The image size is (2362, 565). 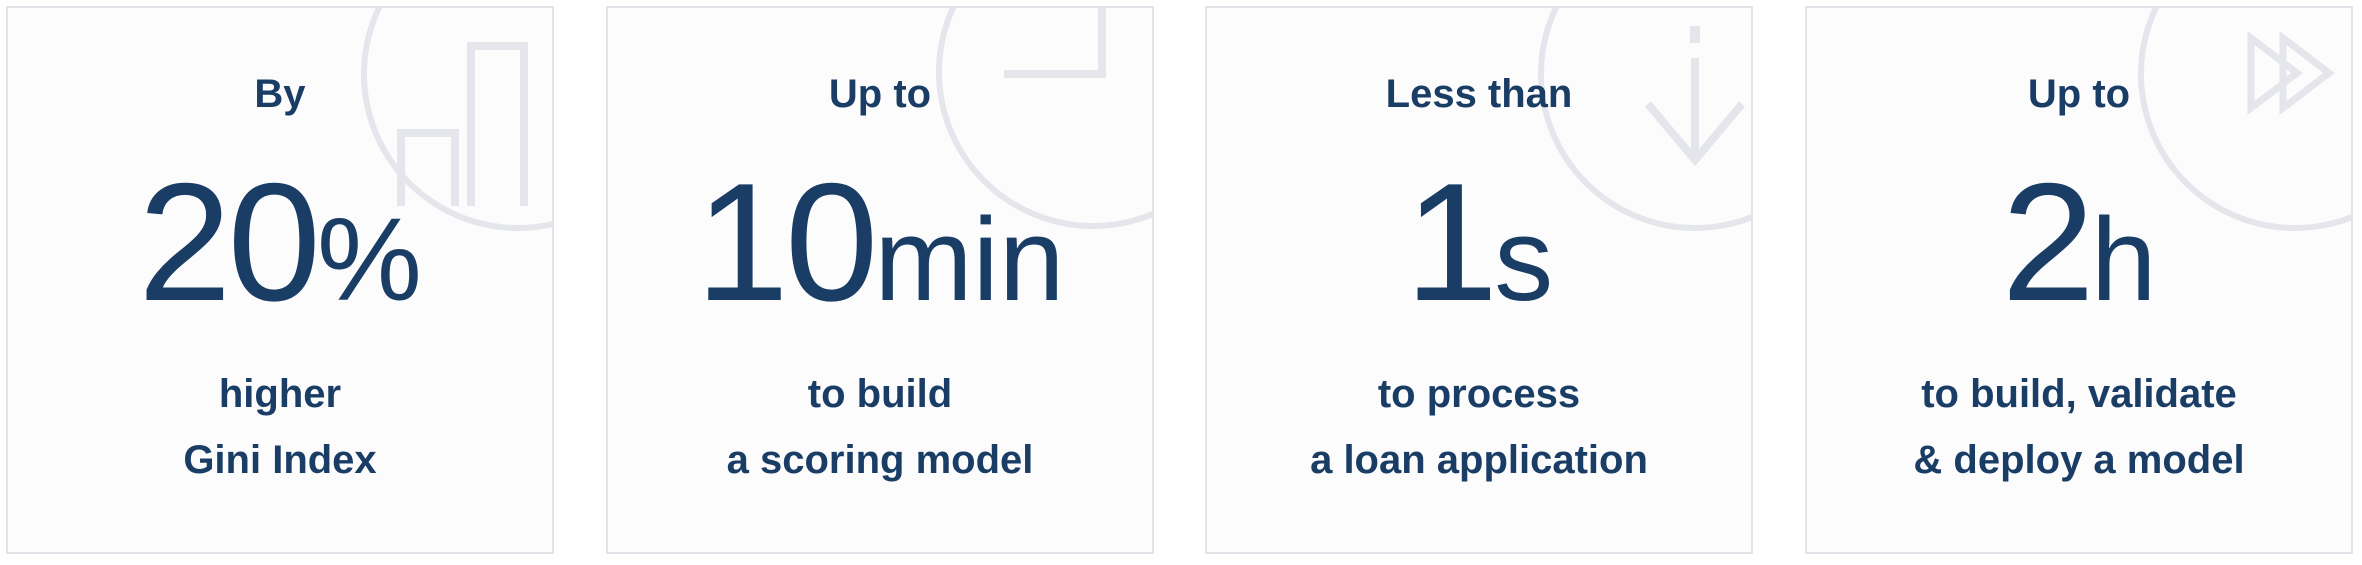 I want to click on stat-caption-line1: to process, so click(x=1479, y=394).